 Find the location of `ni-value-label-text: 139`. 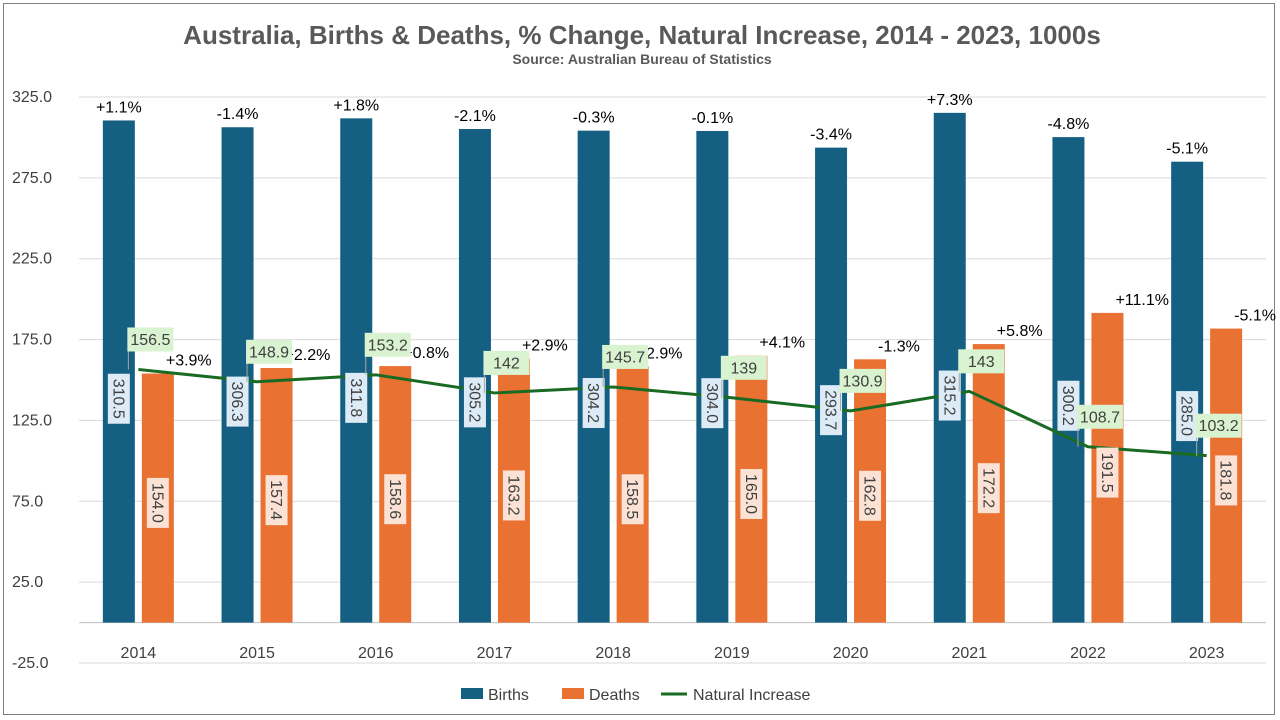

ni-value-label-text: 139 is located at coordinates (743, 368).